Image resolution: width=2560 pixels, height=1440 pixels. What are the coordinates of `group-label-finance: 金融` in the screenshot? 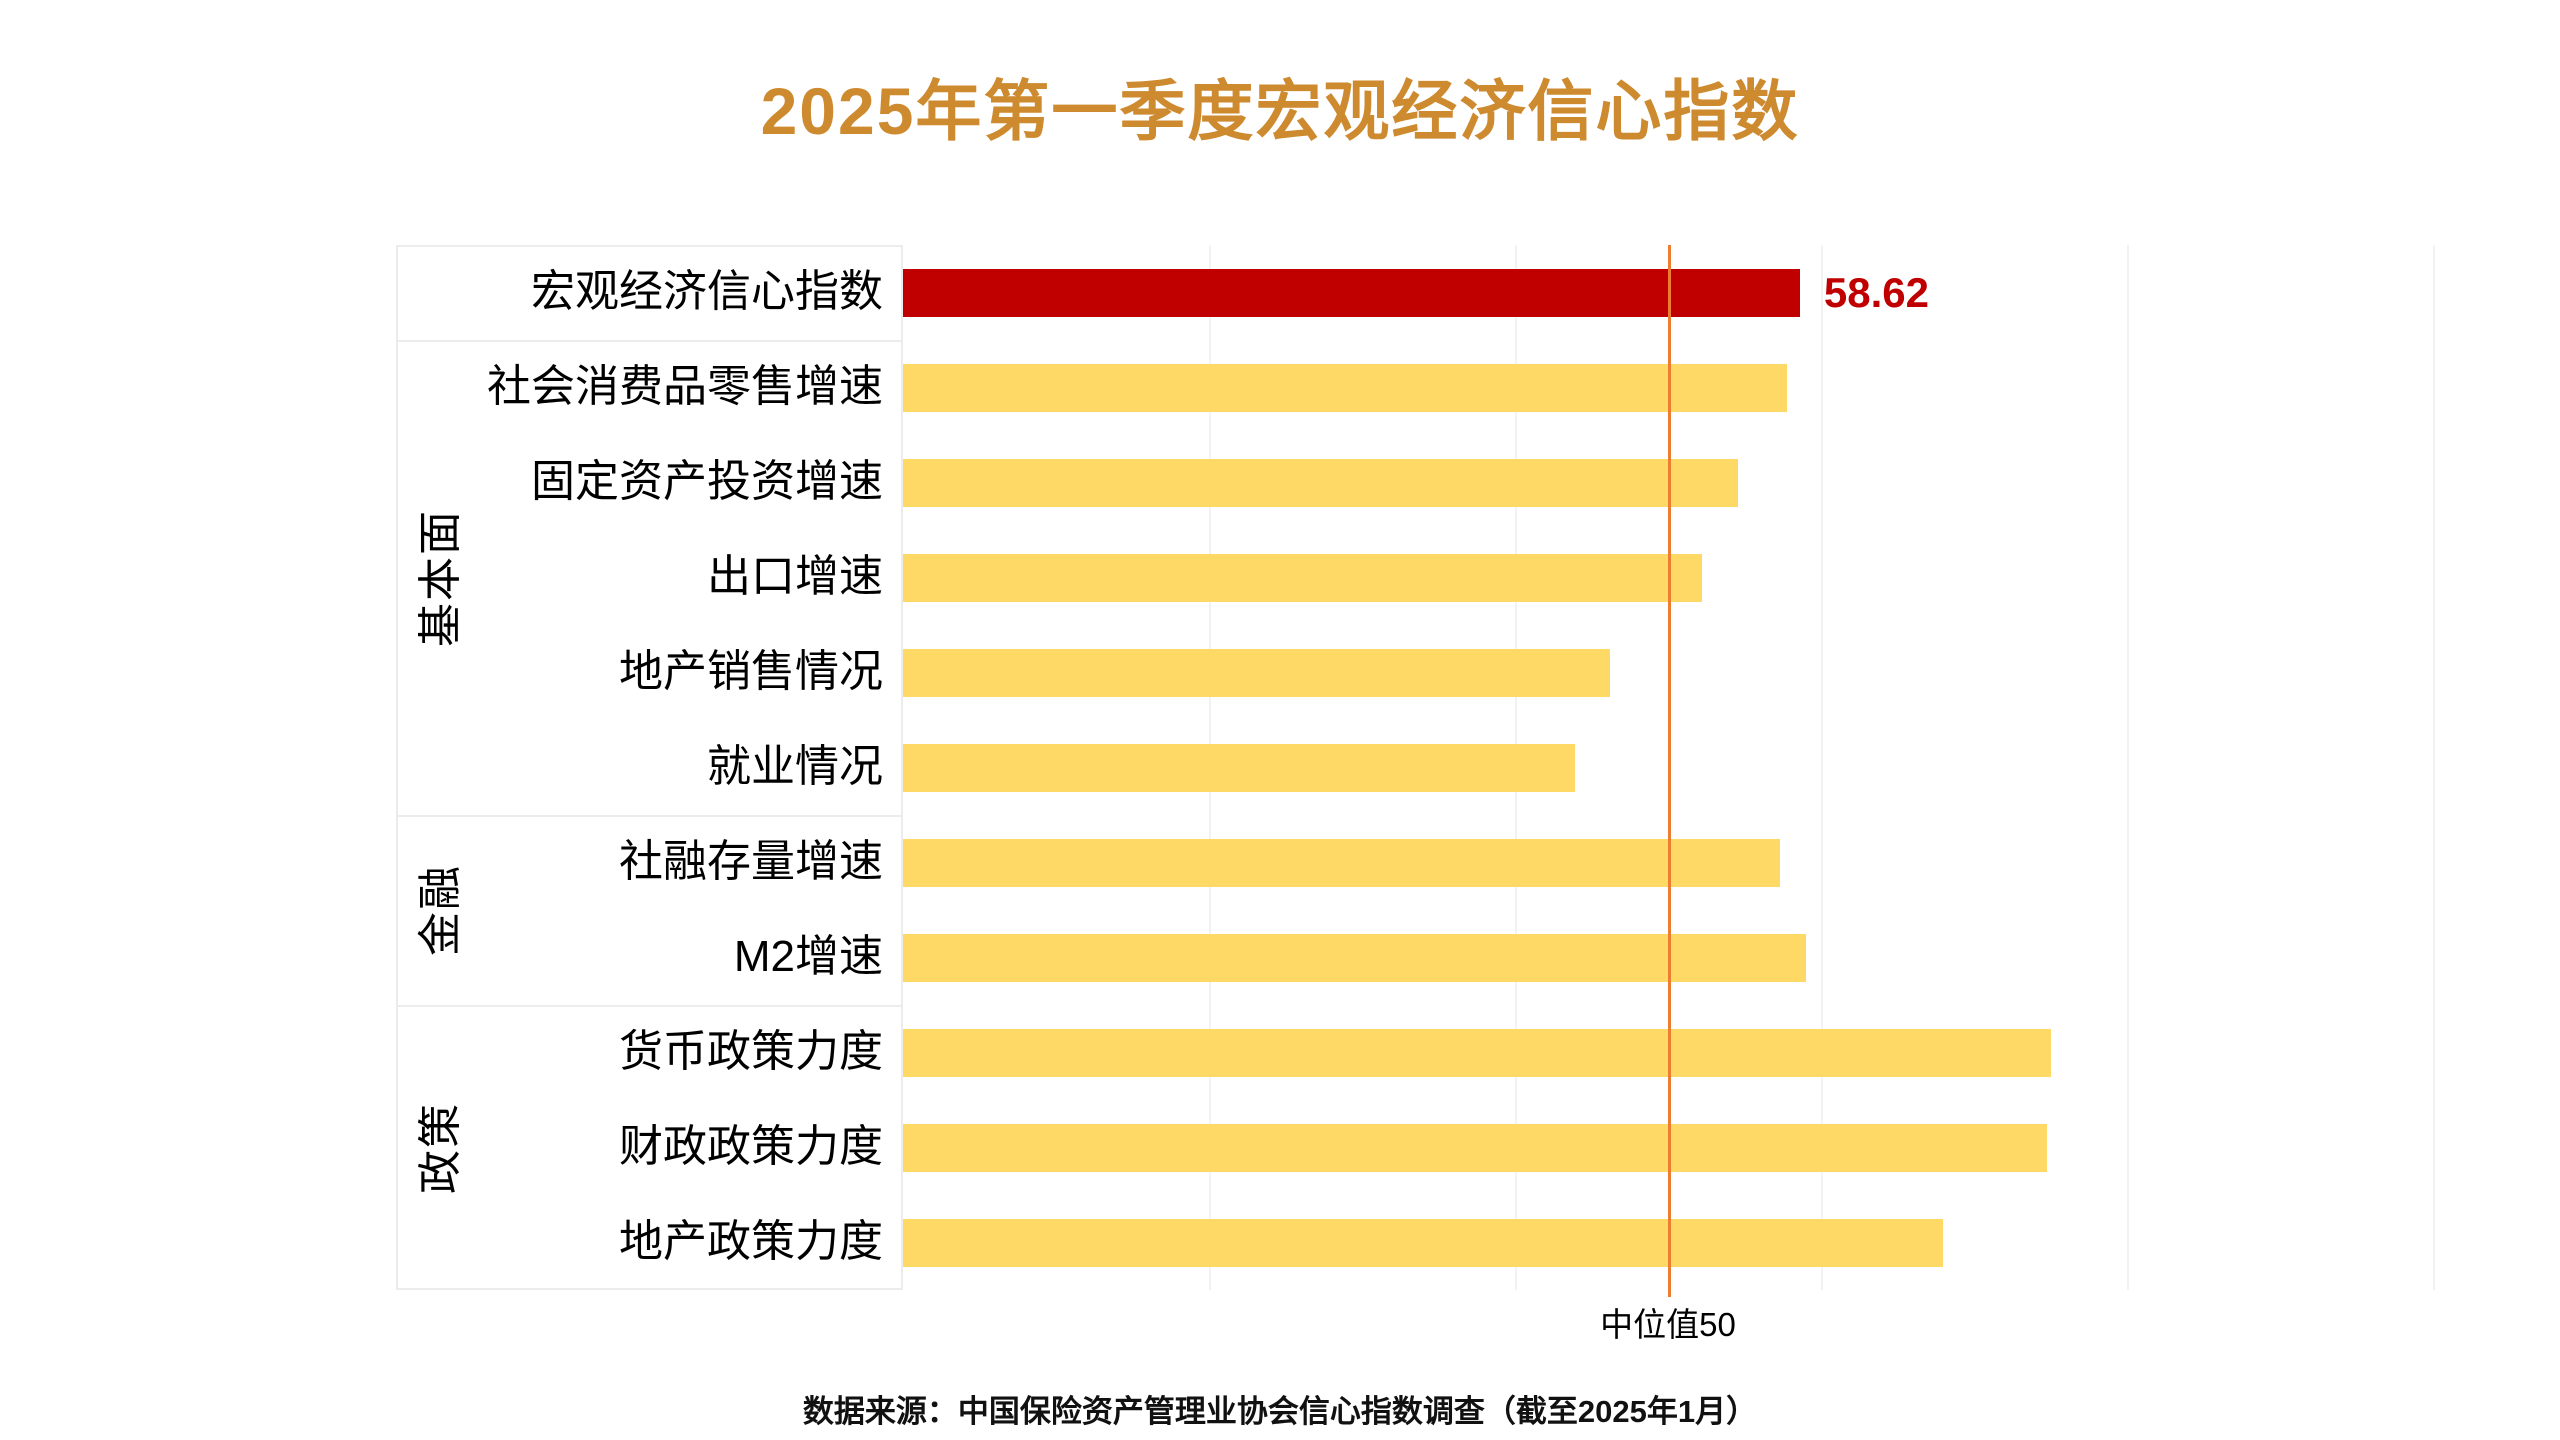 It's located at (436, 910).